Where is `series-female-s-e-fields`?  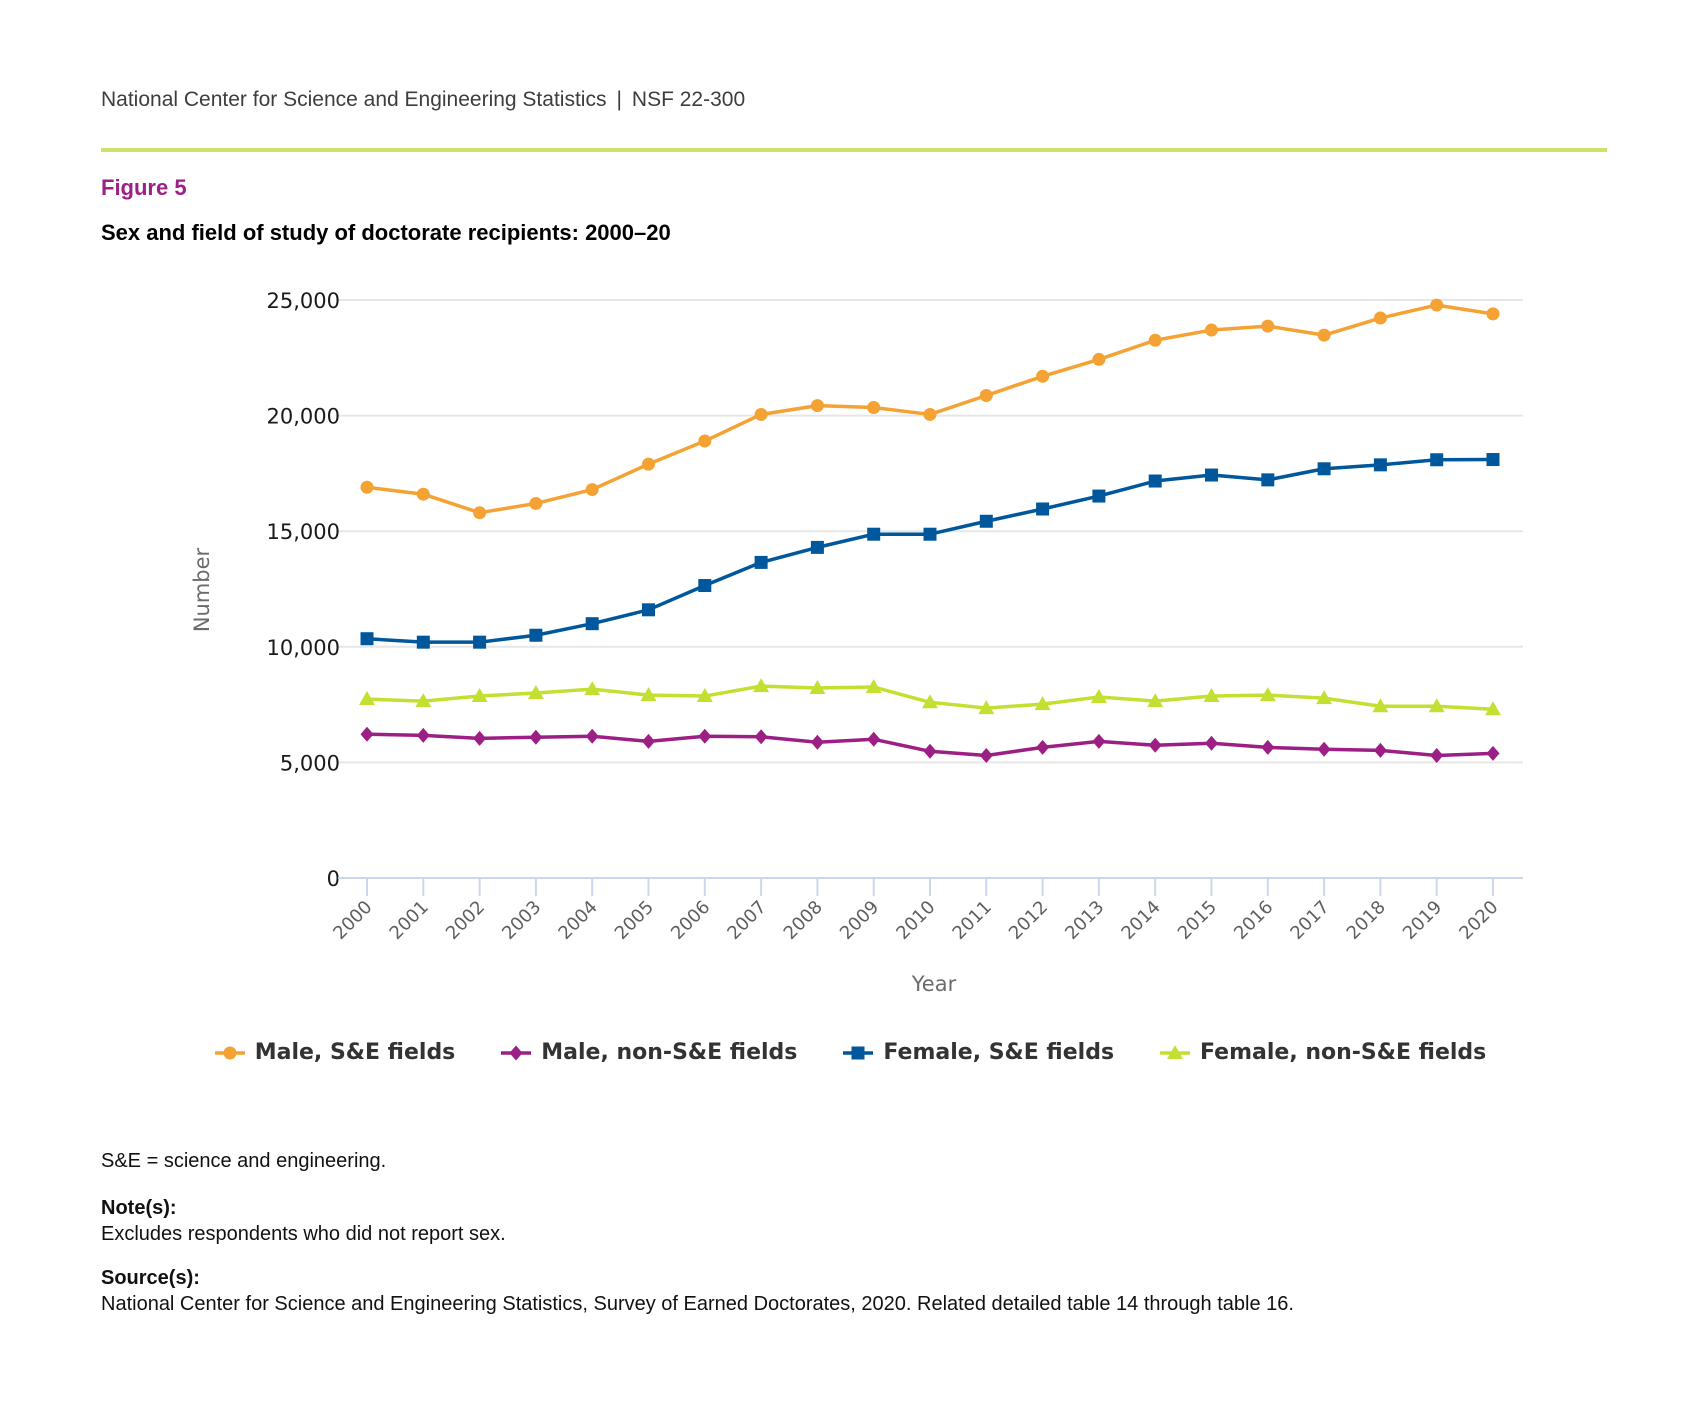
series-female-s-e-fields is located at coordinates (930, 551).